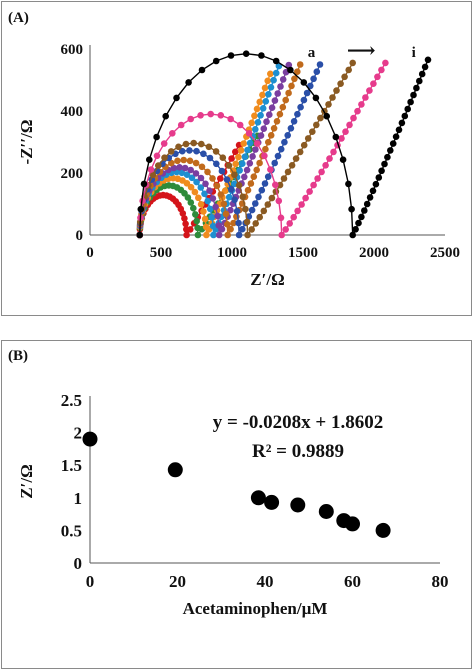 Image resolution: width=474 pixels, height=671 pixels. What do you see at coordinates (414, 53) in the screenshot?
I see `annotation-end: i` at bounding box center [414, 53].